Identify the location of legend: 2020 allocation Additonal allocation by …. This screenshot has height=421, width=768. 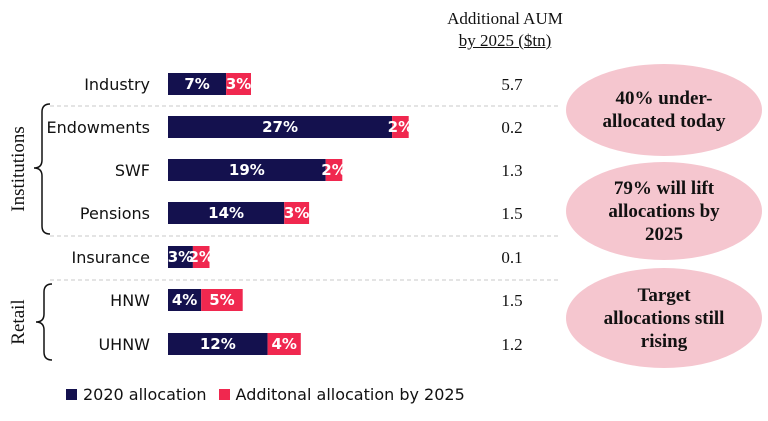
(271, 394).